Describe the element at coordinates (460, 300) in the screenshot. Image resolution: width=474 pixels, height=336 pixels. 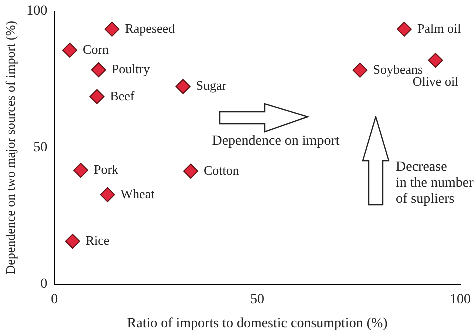
I see `x-tick-label: 100` at that location.